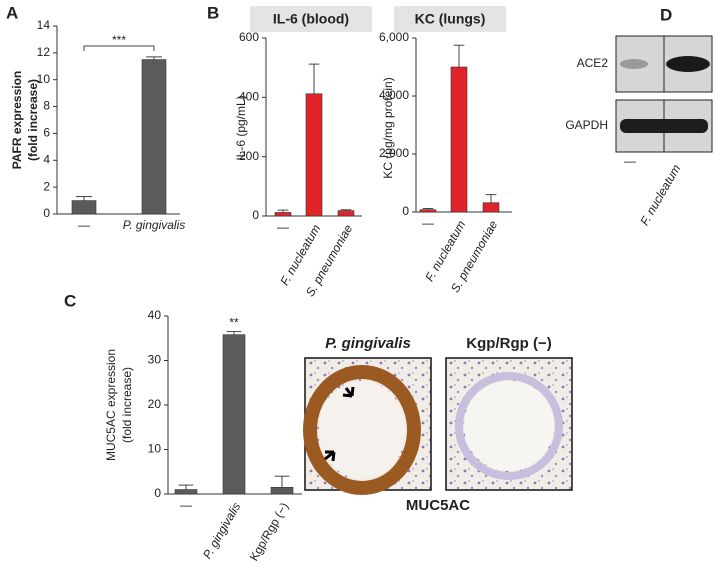 The image size is (716, 566). Describe the element at coordinates (593, 63) in the screenshot. I see `band-label: ACE2` at that location.